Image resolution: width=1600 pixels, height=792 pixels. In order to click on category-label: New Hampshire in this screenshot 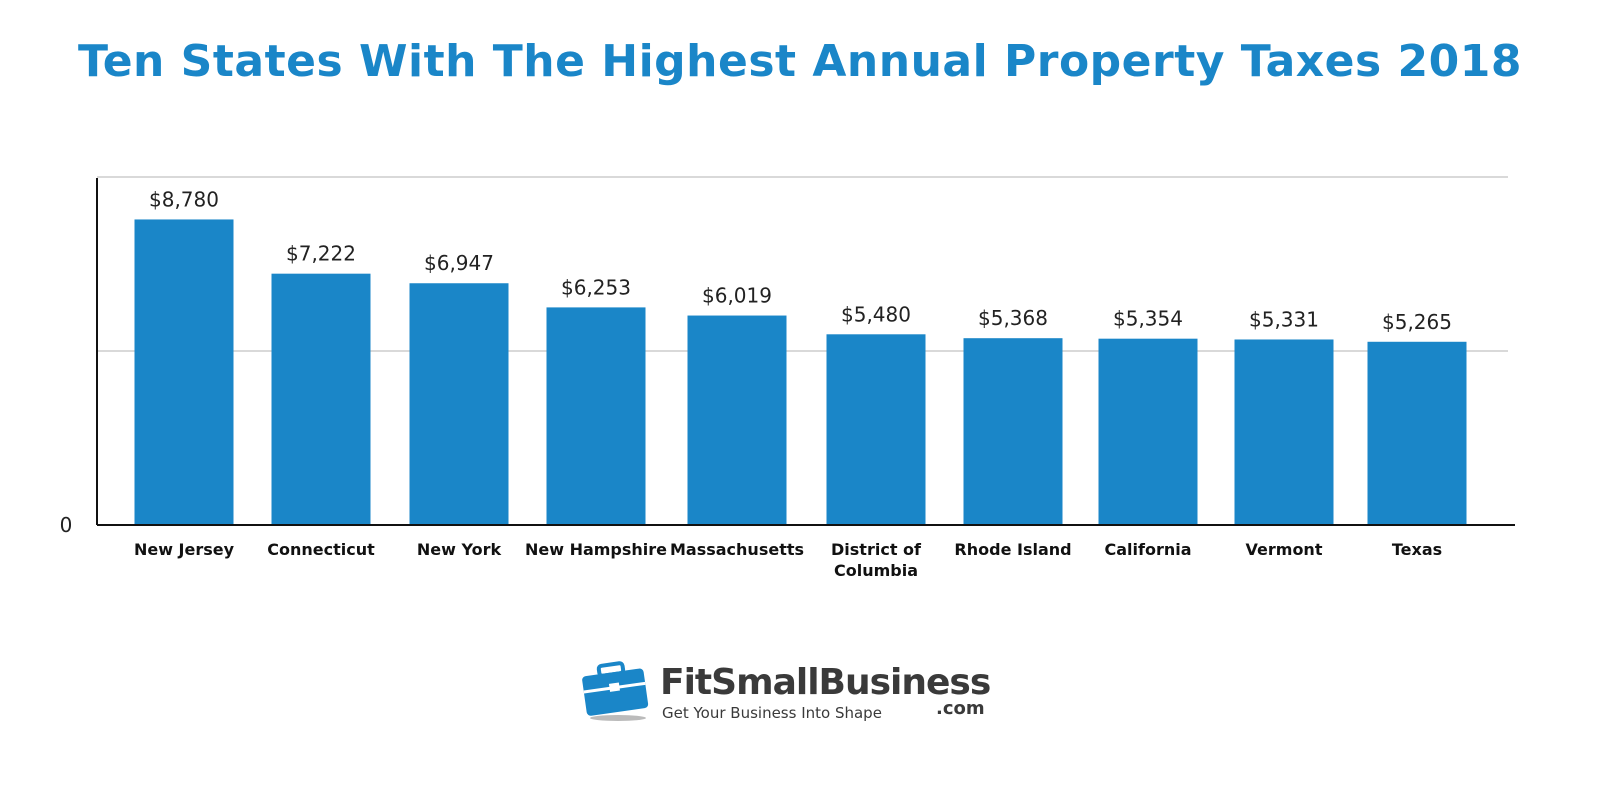, I will do `click(596, 549)`.